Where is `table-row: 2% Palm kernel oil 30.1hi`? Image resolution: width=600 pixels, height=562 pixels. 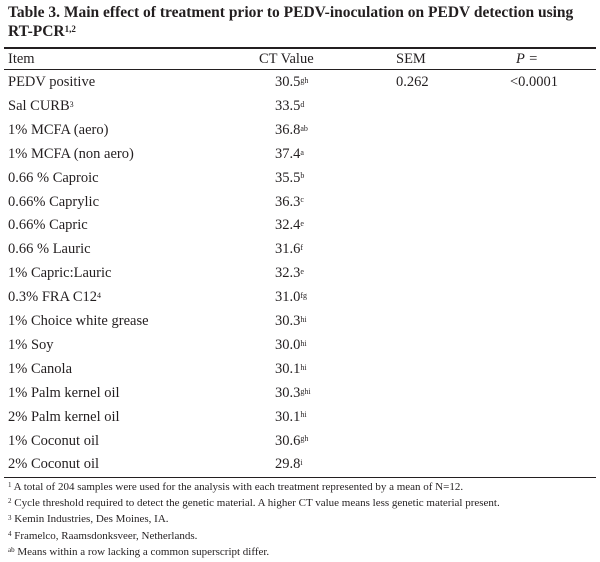
table-row: 2% Palm kernel oil 30.1hi is located at coordinates (300, 417).